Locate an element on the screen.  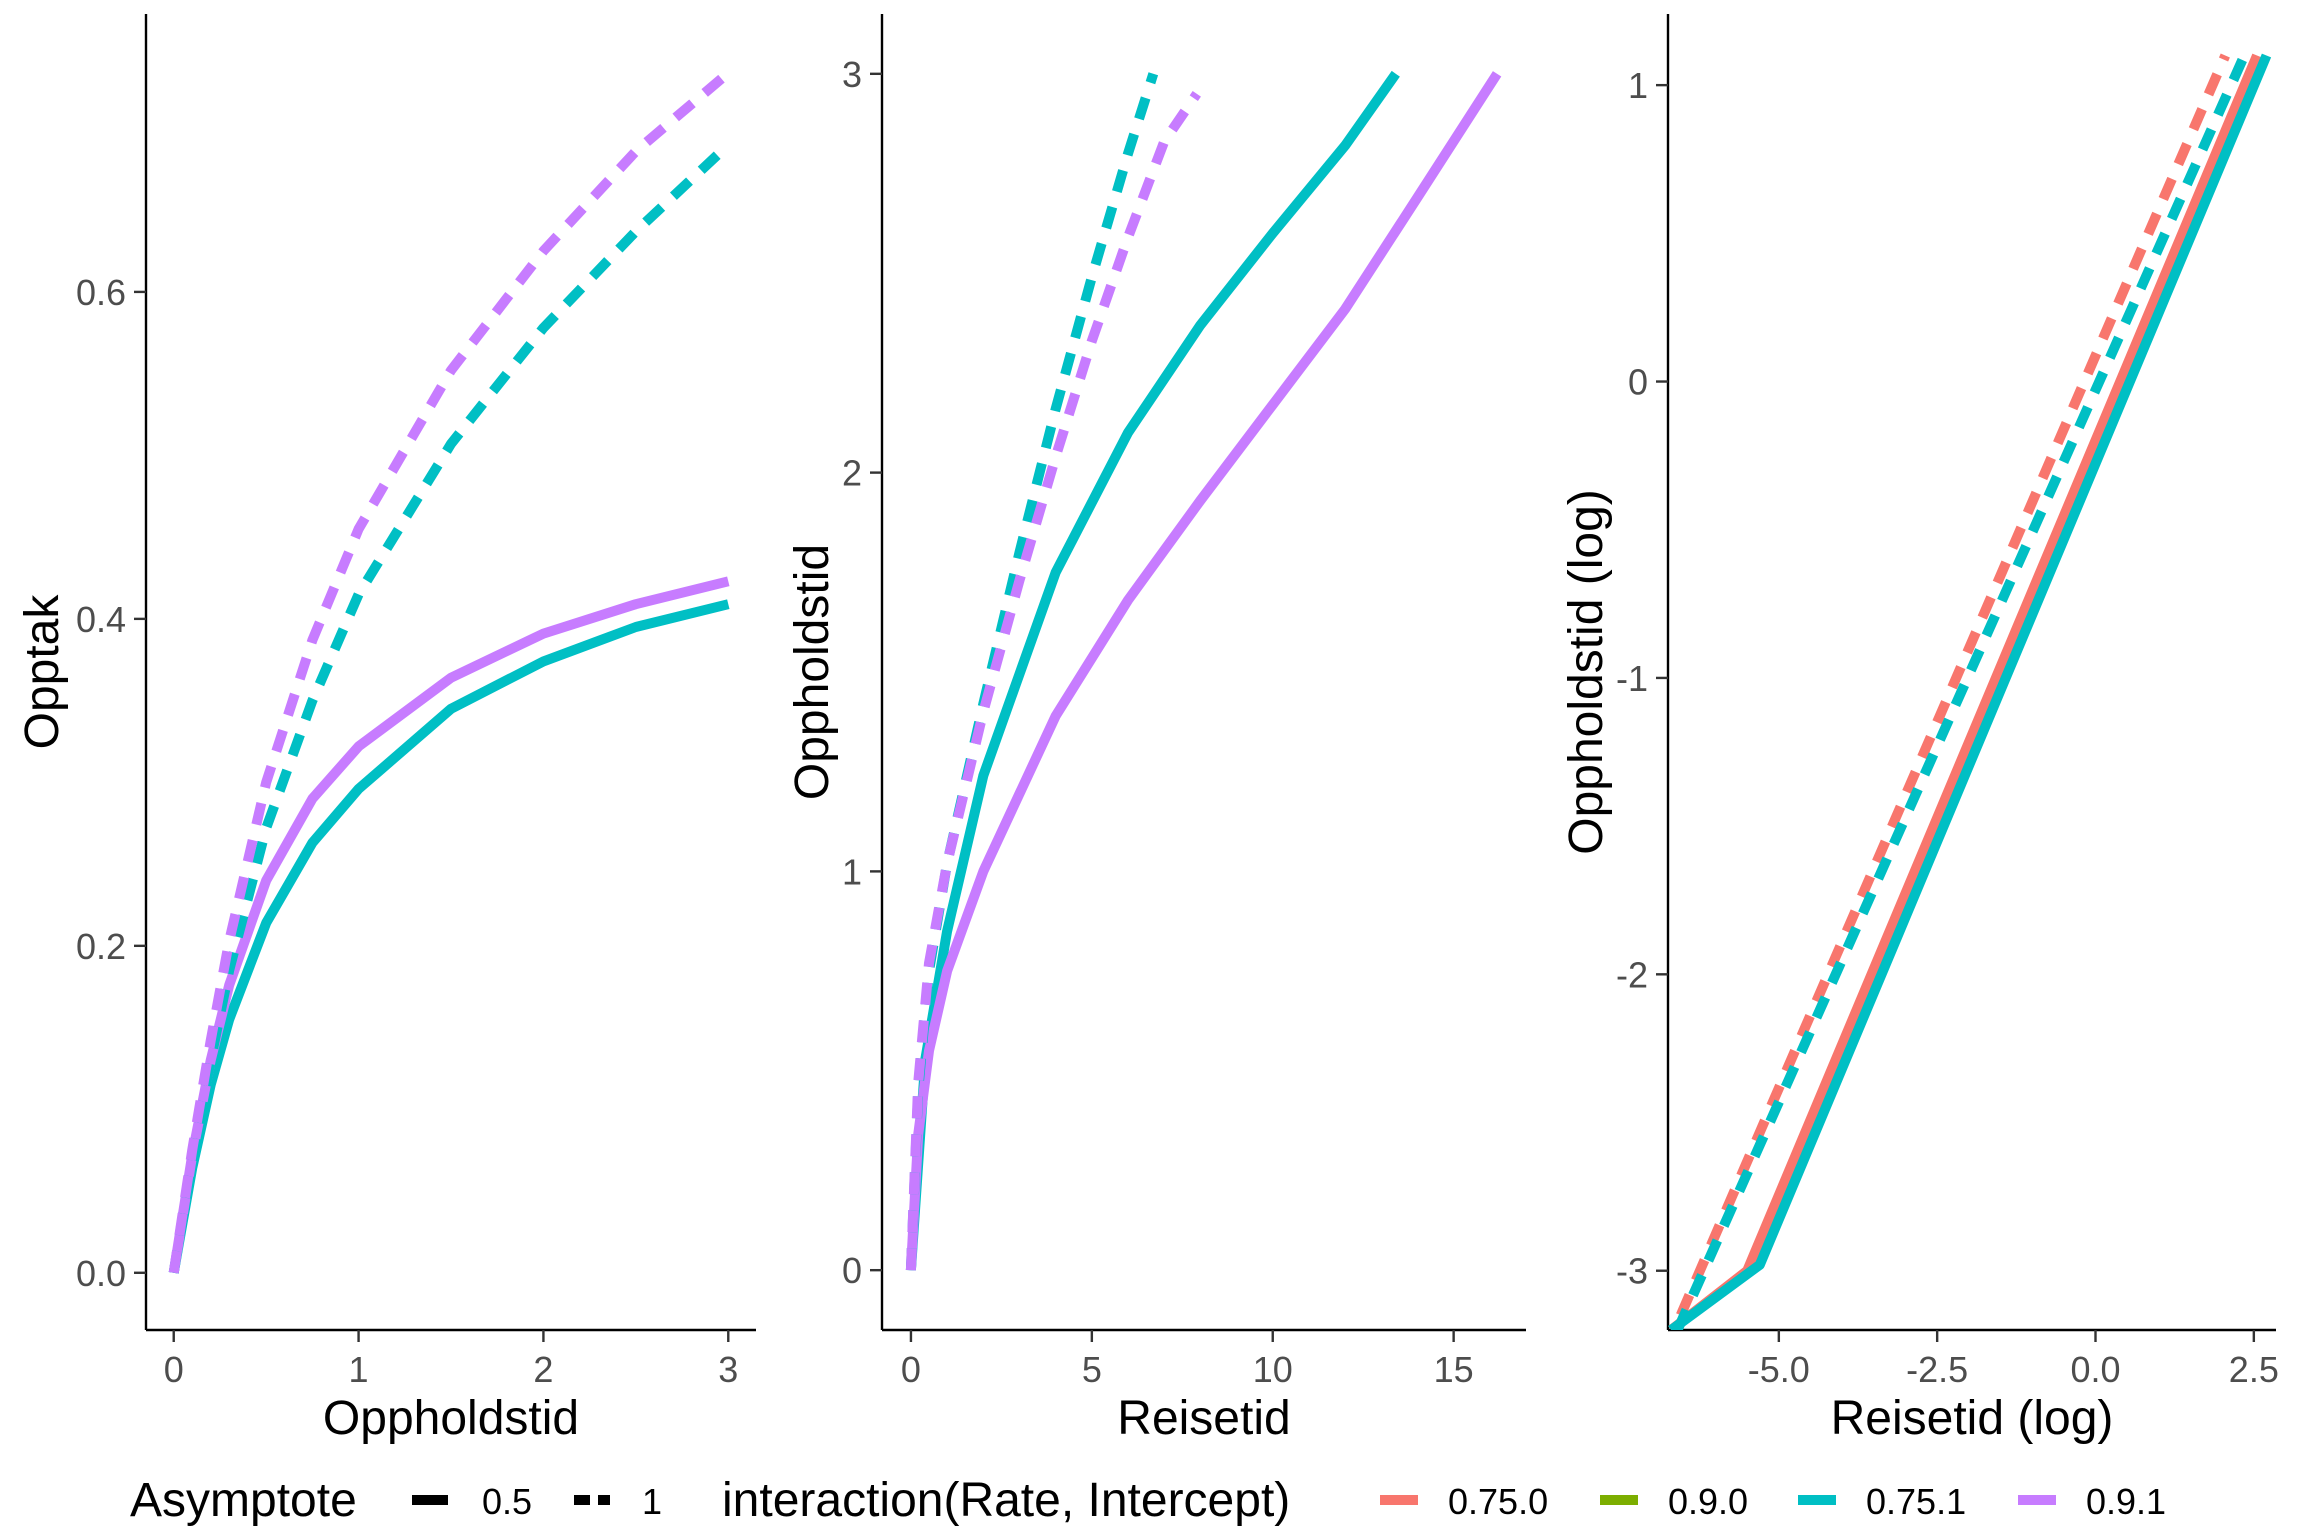
y-tick-label: 0.6 is located at coordinates (101, 292).